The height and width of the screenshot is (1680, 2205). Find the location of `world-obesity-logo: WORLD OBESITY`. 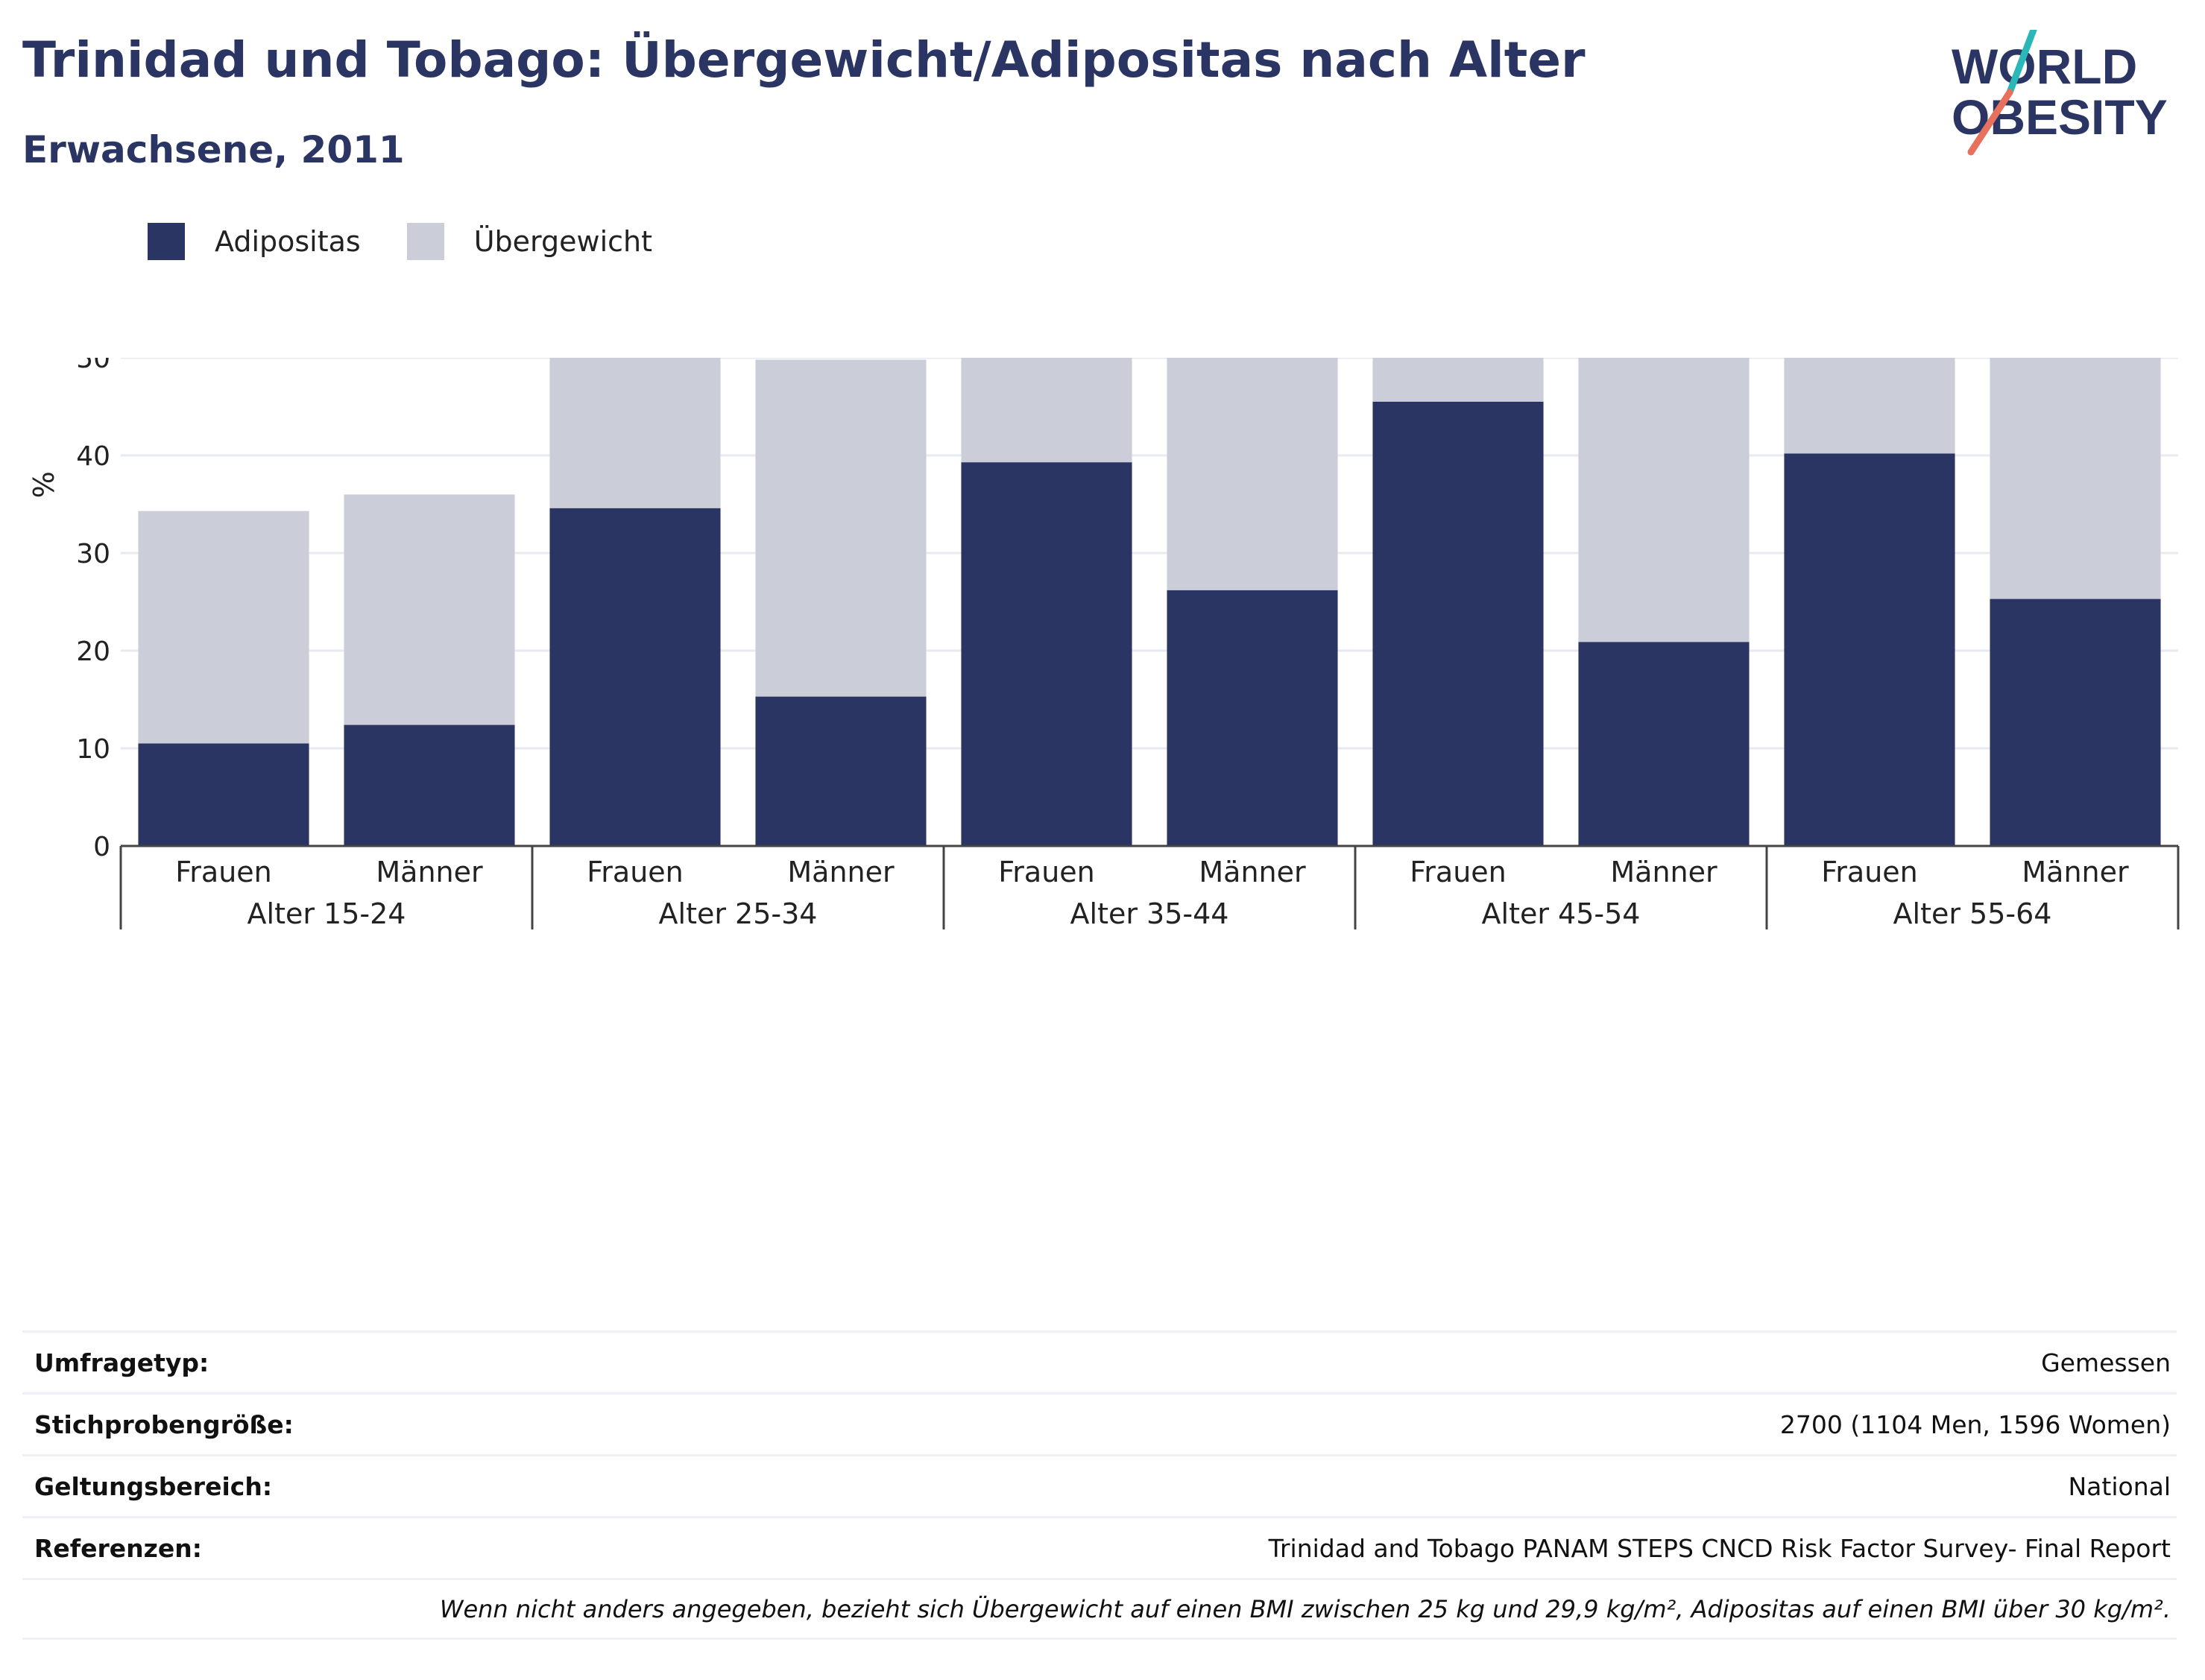

world-obesity-logo: WORLD OBESITY is located at coordinates (2060, 93).